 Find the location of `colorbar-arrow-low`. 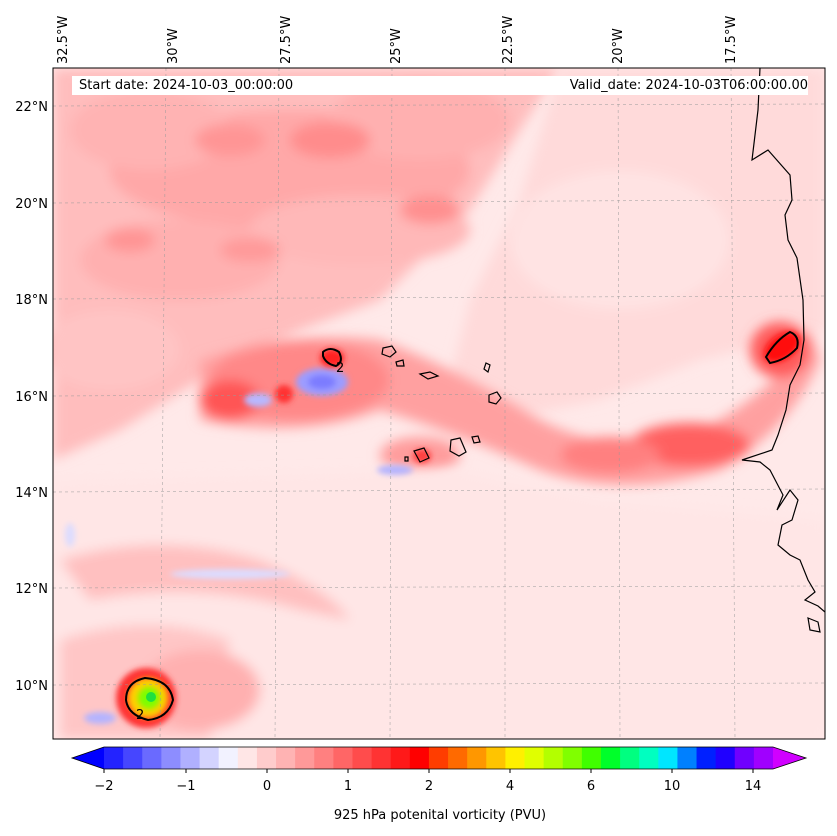

colorbar-arrow-low is located at coordinates (88, 758).